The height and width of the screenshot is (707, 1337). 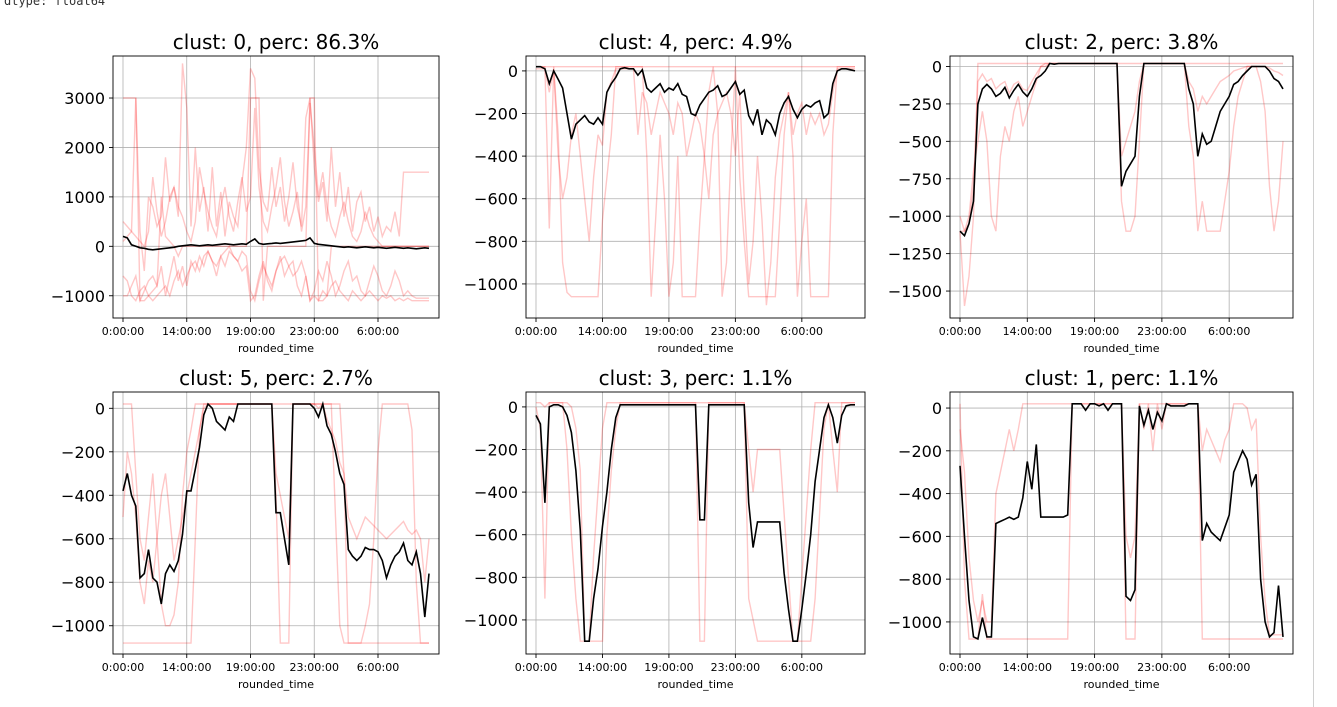 What do you see at coordinates (915, 254) in the screenshot?
I see `y-tick-label: −1250` at bounding box center [915, 254].